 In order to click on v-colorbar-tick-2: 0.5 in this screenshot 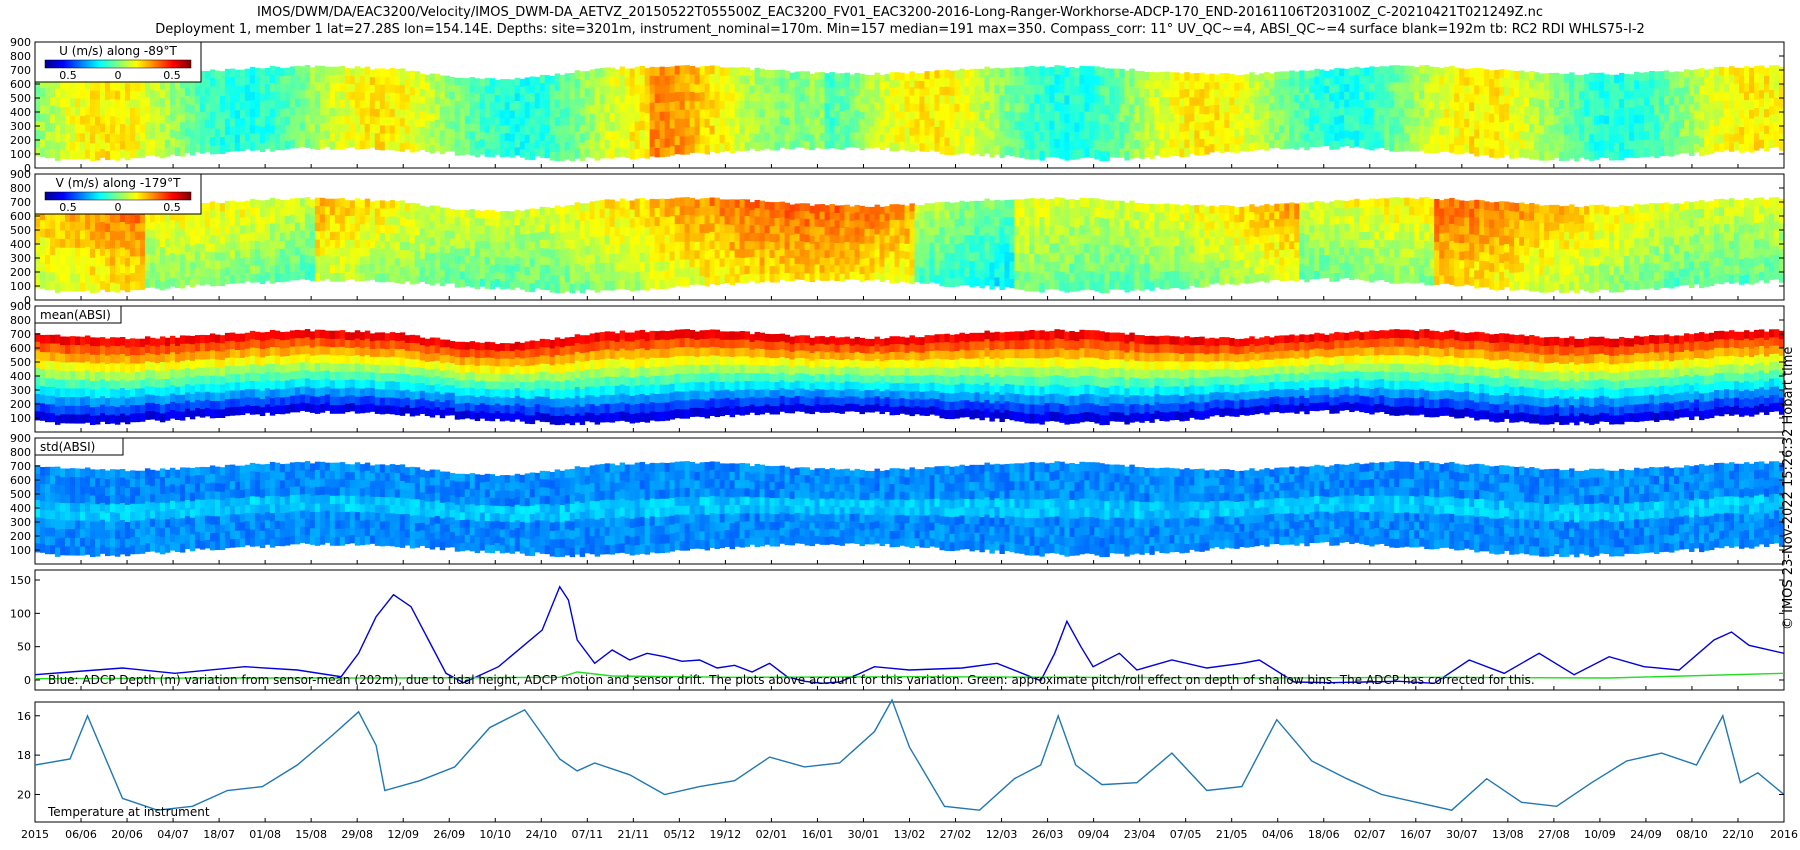, I will do `click(172, 207)`.